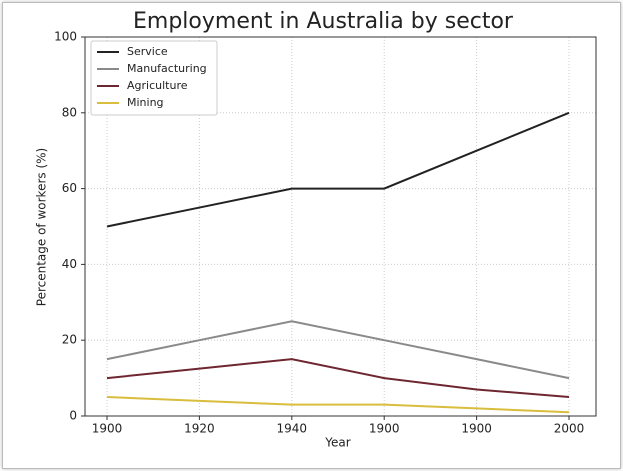  I want to click on legend-label: Service, so click(147, 51).